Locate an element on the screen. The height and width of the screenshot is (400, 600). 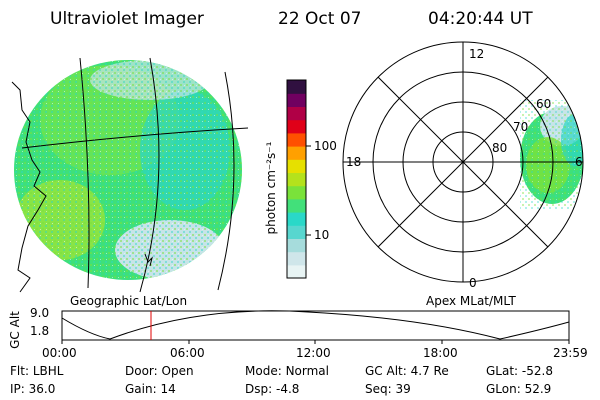
altitude-curve is located at coordinates (315, 325).